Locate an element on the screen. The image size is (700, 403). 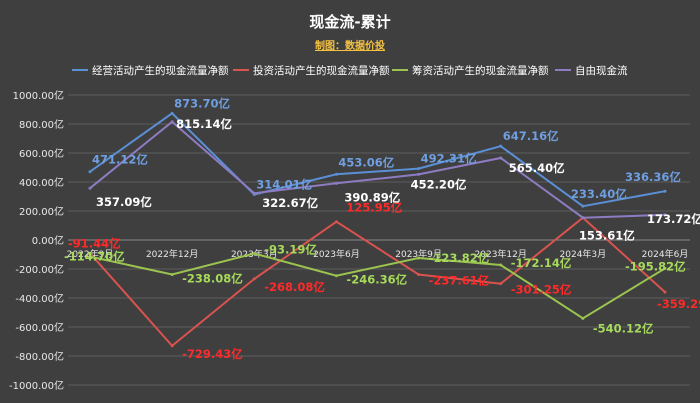
y-tick-label: 600.00亿 is located at coordinates (41, 153).